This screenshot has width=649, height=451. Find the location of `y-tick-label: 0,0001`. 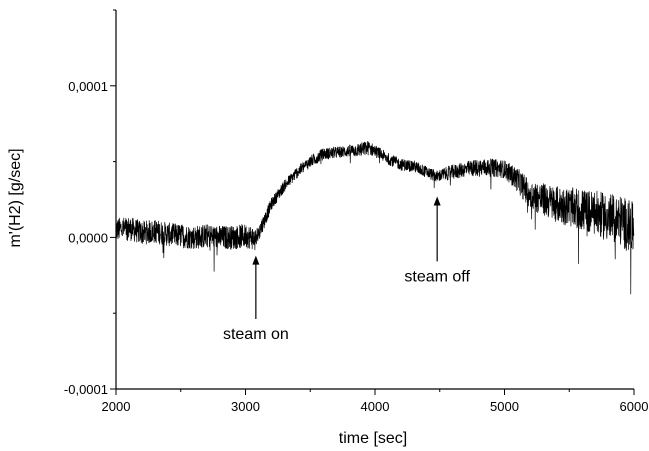

y-tick-label: 0,0001 is located at coordinates (88, 86).